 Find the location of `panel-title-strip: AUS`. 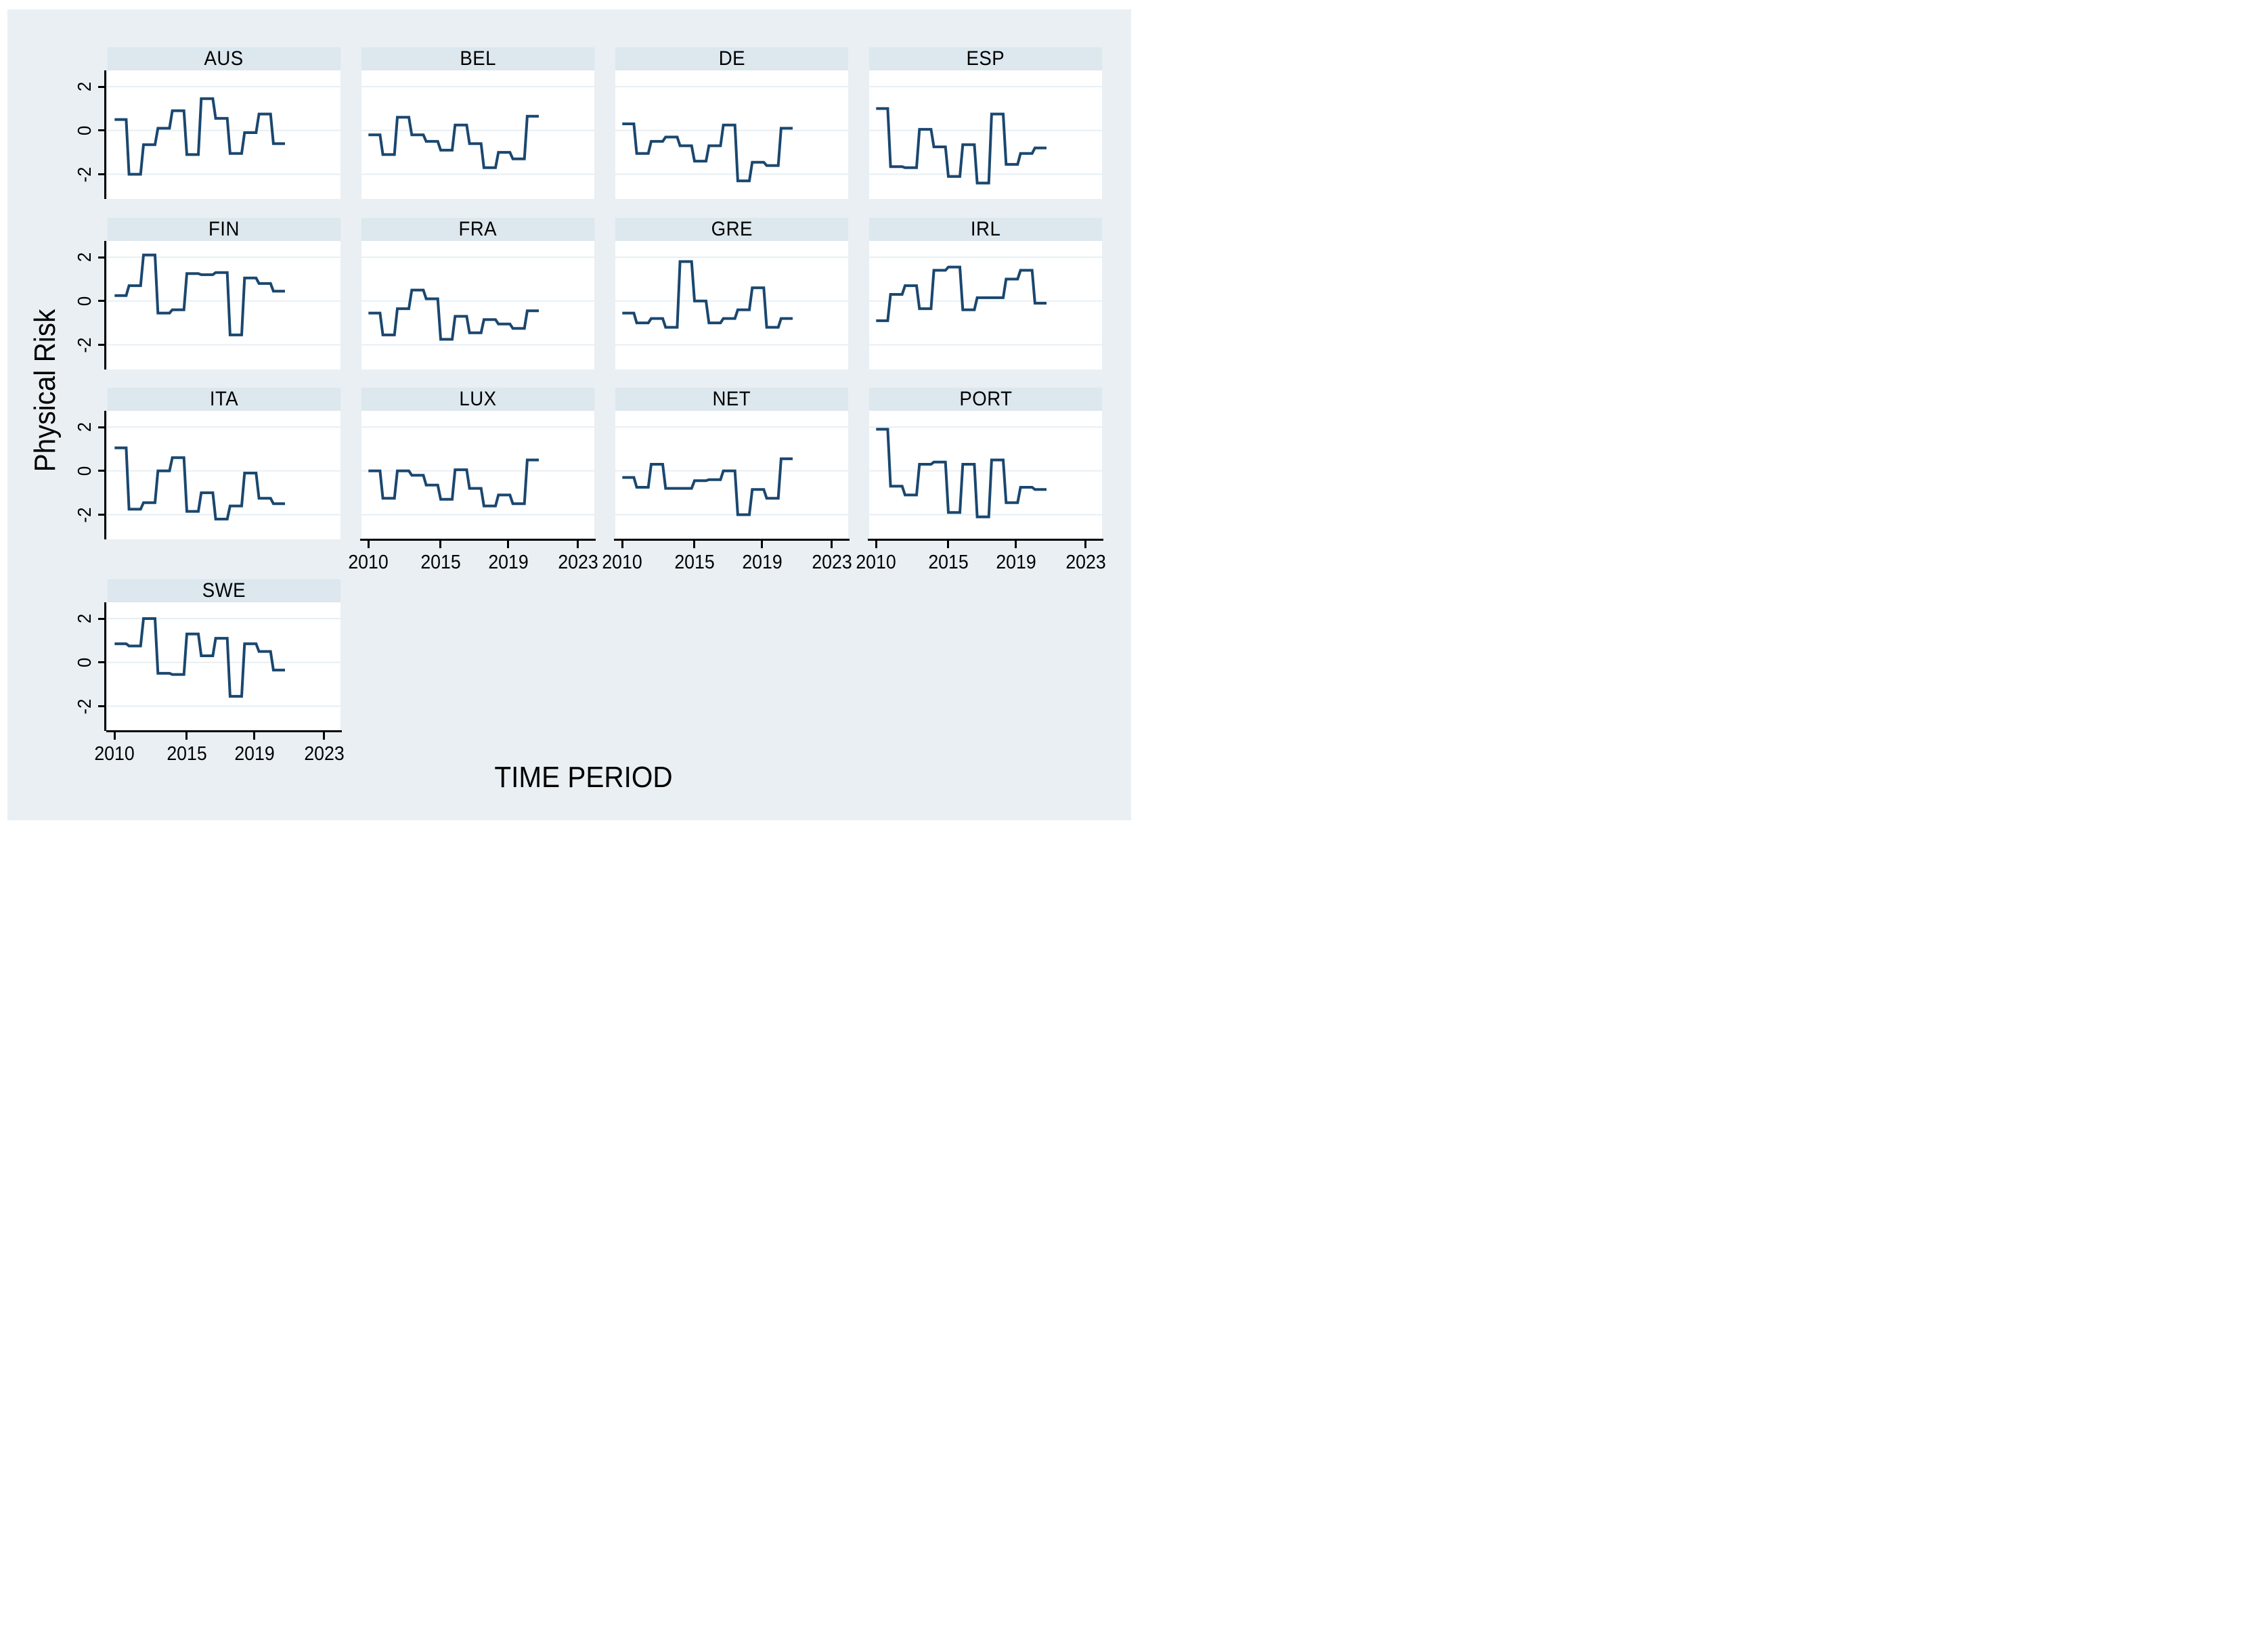

panel-title-strip: AUS is located at coordinates (224, 58).